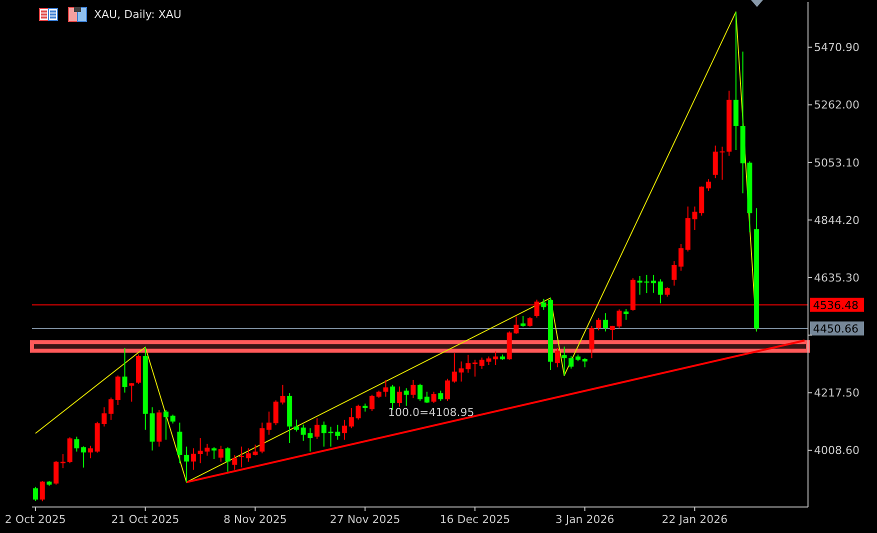 This screenshot has width=877, height=533. What do you see at coordinates (837, 47) in the screenshot?
I see `y-tick-label: 5470.90` at bounding box center [837, 47].